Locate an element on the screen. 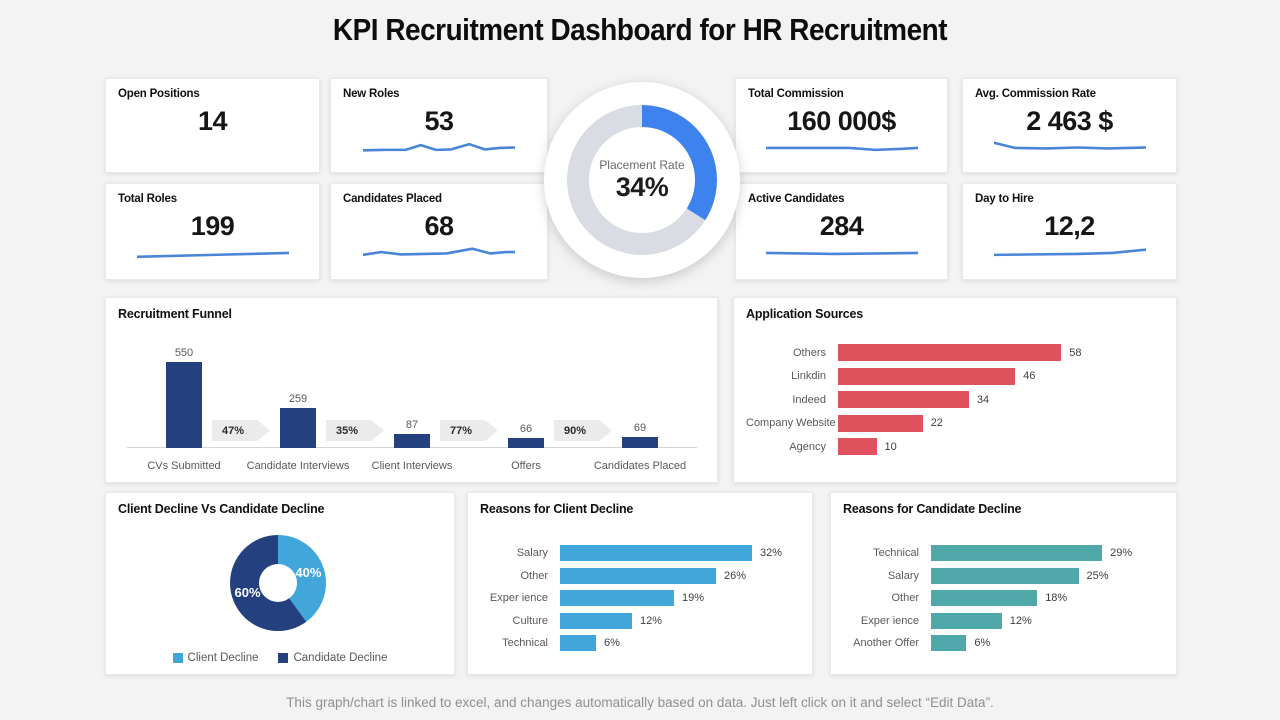  hbar-value-label: 19% is located at coordinates (693, 598).